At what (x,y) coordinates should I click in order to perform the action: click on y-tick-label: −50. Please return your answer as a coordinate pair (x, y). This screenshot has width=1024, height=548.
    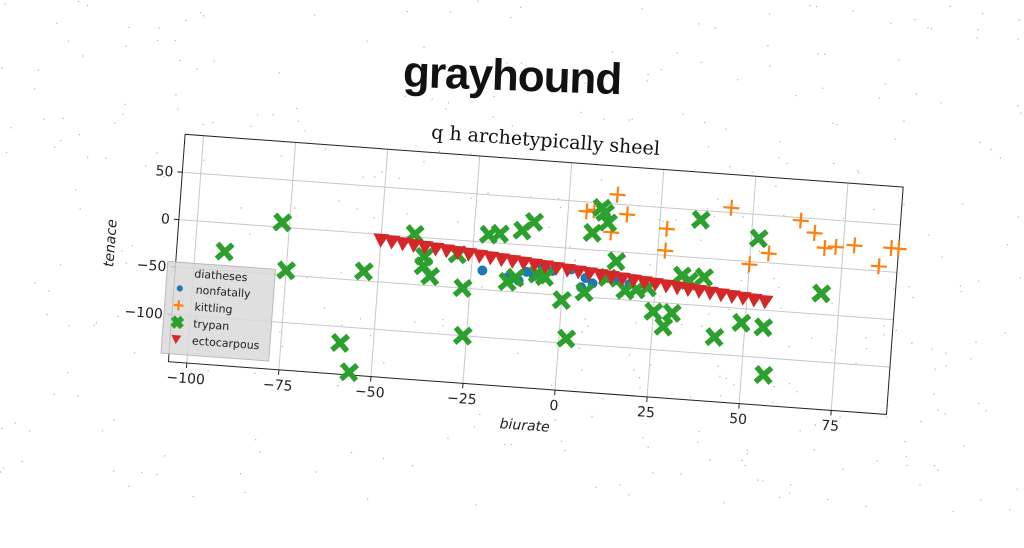
    Looking at the image, I should click on (151, 266).